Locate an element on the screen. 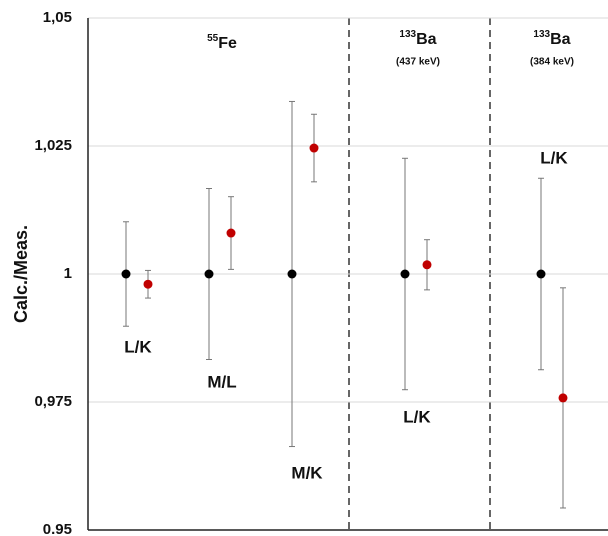 This screenshot has width=608, height=536. group-title: 55Fe is located at coordinates (222, 42).